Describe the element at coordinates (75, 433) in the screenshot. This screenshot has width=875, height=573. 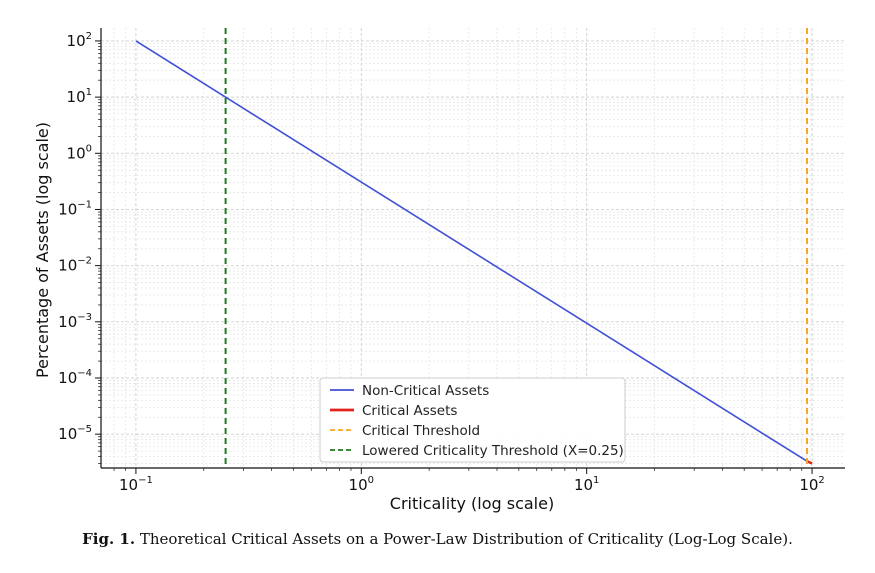
I see `y-tick-label: 10⁻⁵` at that location.